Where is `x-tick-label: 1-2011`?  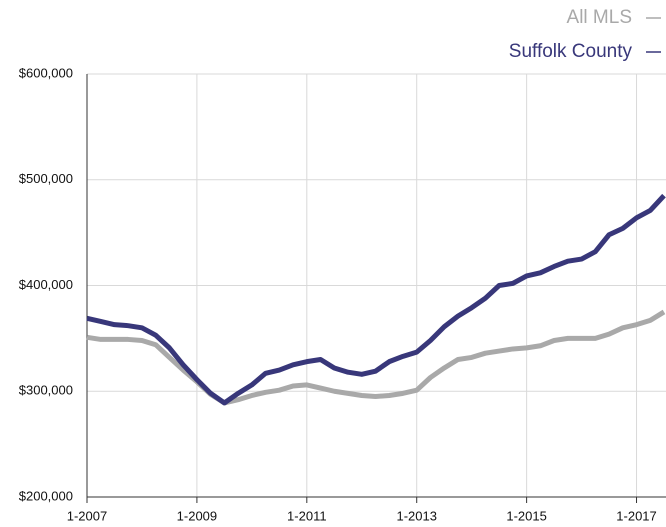 x-tick-label: 1-2011 is located at coordinates (307, 515).